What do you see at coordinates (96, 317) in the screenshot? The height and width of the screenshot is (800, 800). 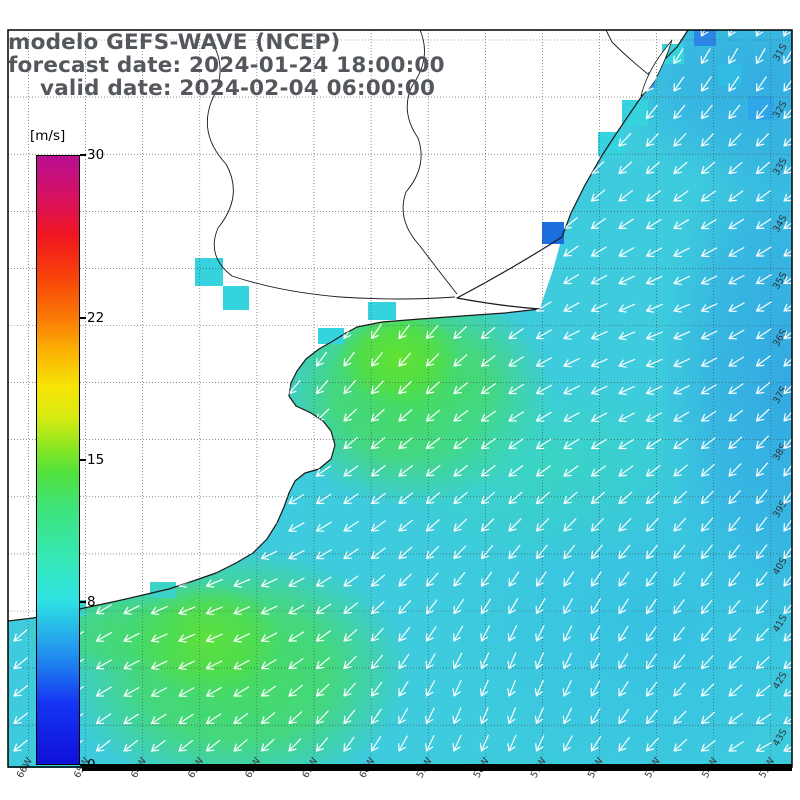 I see `colorbar-tick-label: 22` at bounding box center [96, 317].